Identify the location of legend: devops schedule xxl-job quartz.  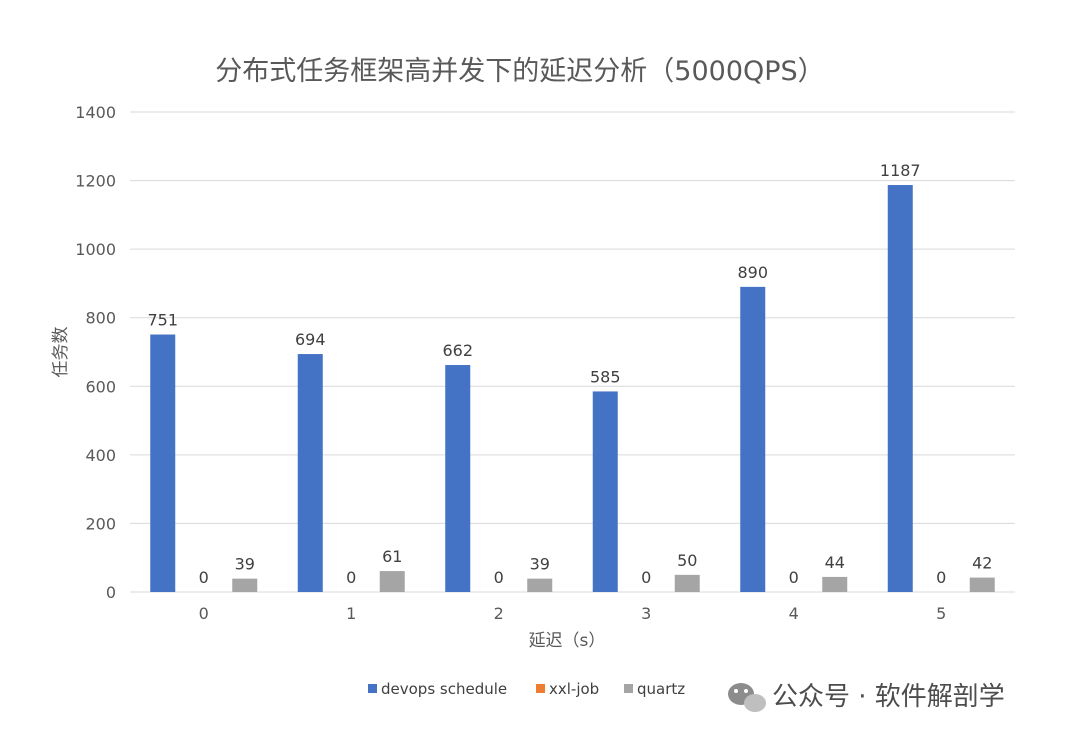
(526, 689).